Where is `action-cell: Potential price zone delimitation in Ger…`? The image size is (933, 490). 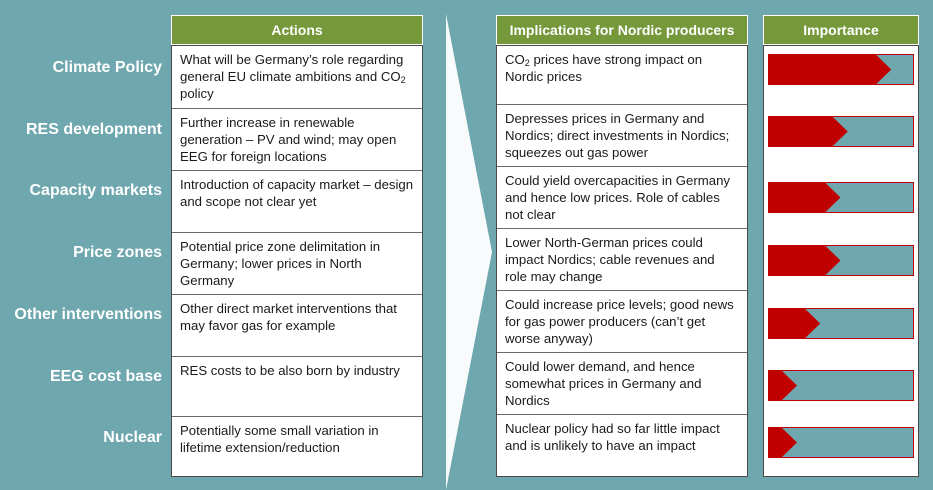 action-cell: Potential price zone delimitation in Ger… is located at coordinates (297, 264).